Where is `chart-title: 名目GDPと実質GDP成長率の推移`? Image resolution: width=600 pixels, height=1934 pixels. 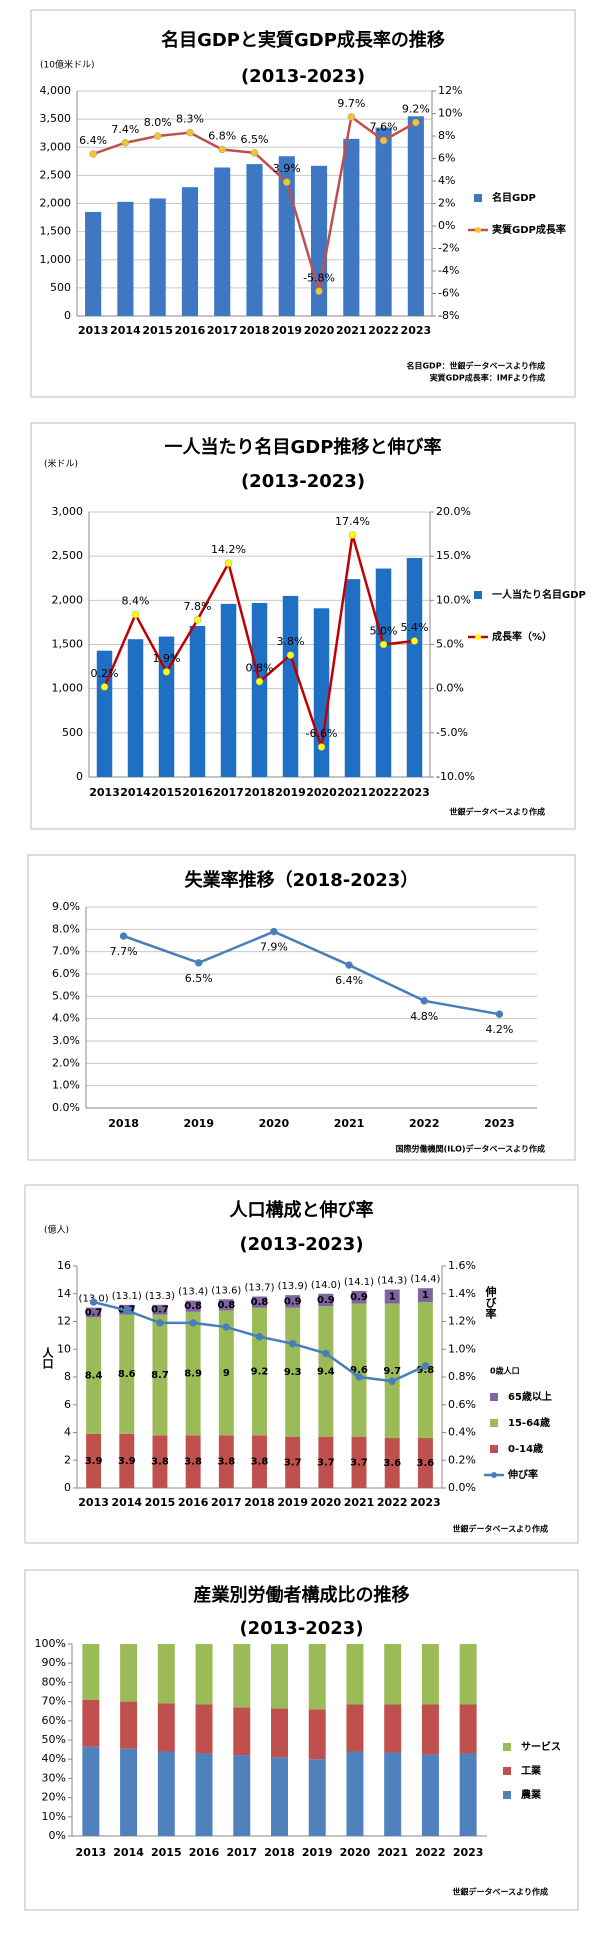
chart-title: 名目GDPと実質GDP成長率の推移 is located at coordinates (303, 40).